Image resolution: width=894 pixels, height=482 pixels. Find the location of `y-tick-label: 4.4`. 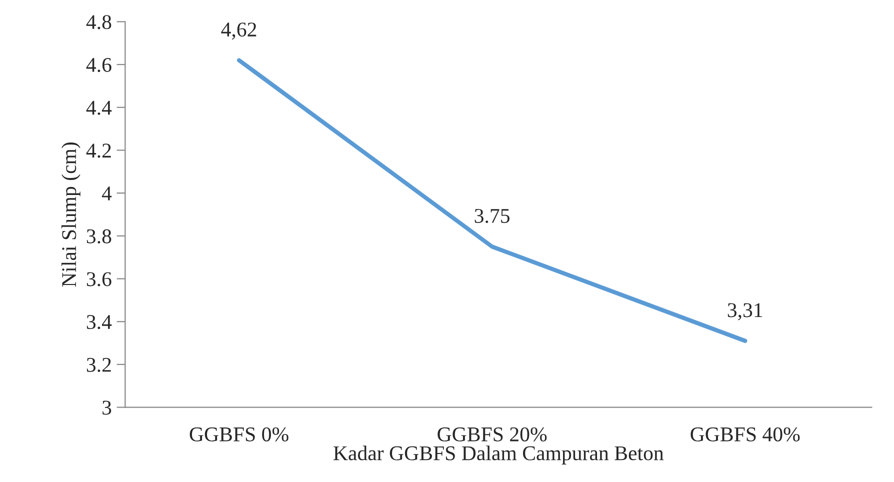

y-tick-label: 4.4 is located at coordinates (99, 107).